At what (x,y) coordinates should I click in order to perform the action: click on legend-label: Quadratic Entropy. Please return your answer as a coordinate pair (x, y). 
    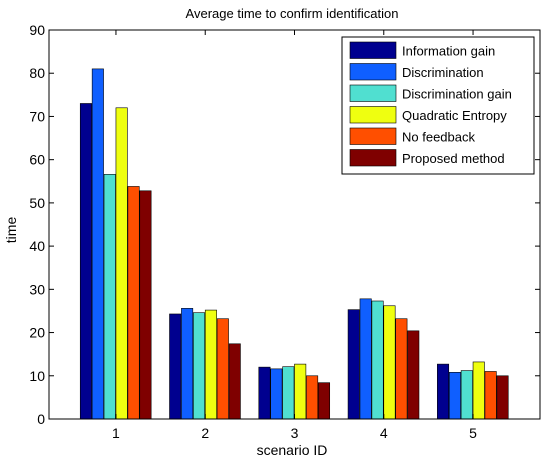
    Looking at the image, I should click on (454, 115).